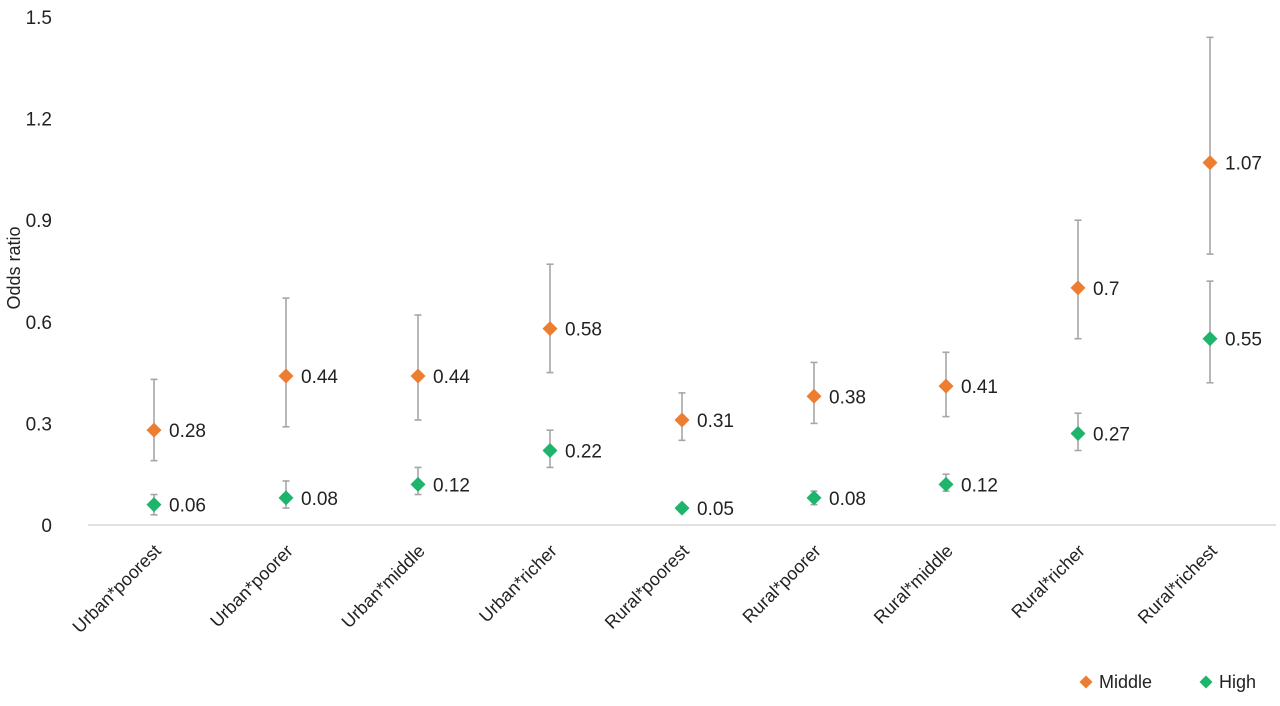 This screenshot has height=706, width=1280. What do you see at coordinates (39, 120) in the screenshot?
I see `y-tick-label: 1.2` at bounding box center [39, 120].